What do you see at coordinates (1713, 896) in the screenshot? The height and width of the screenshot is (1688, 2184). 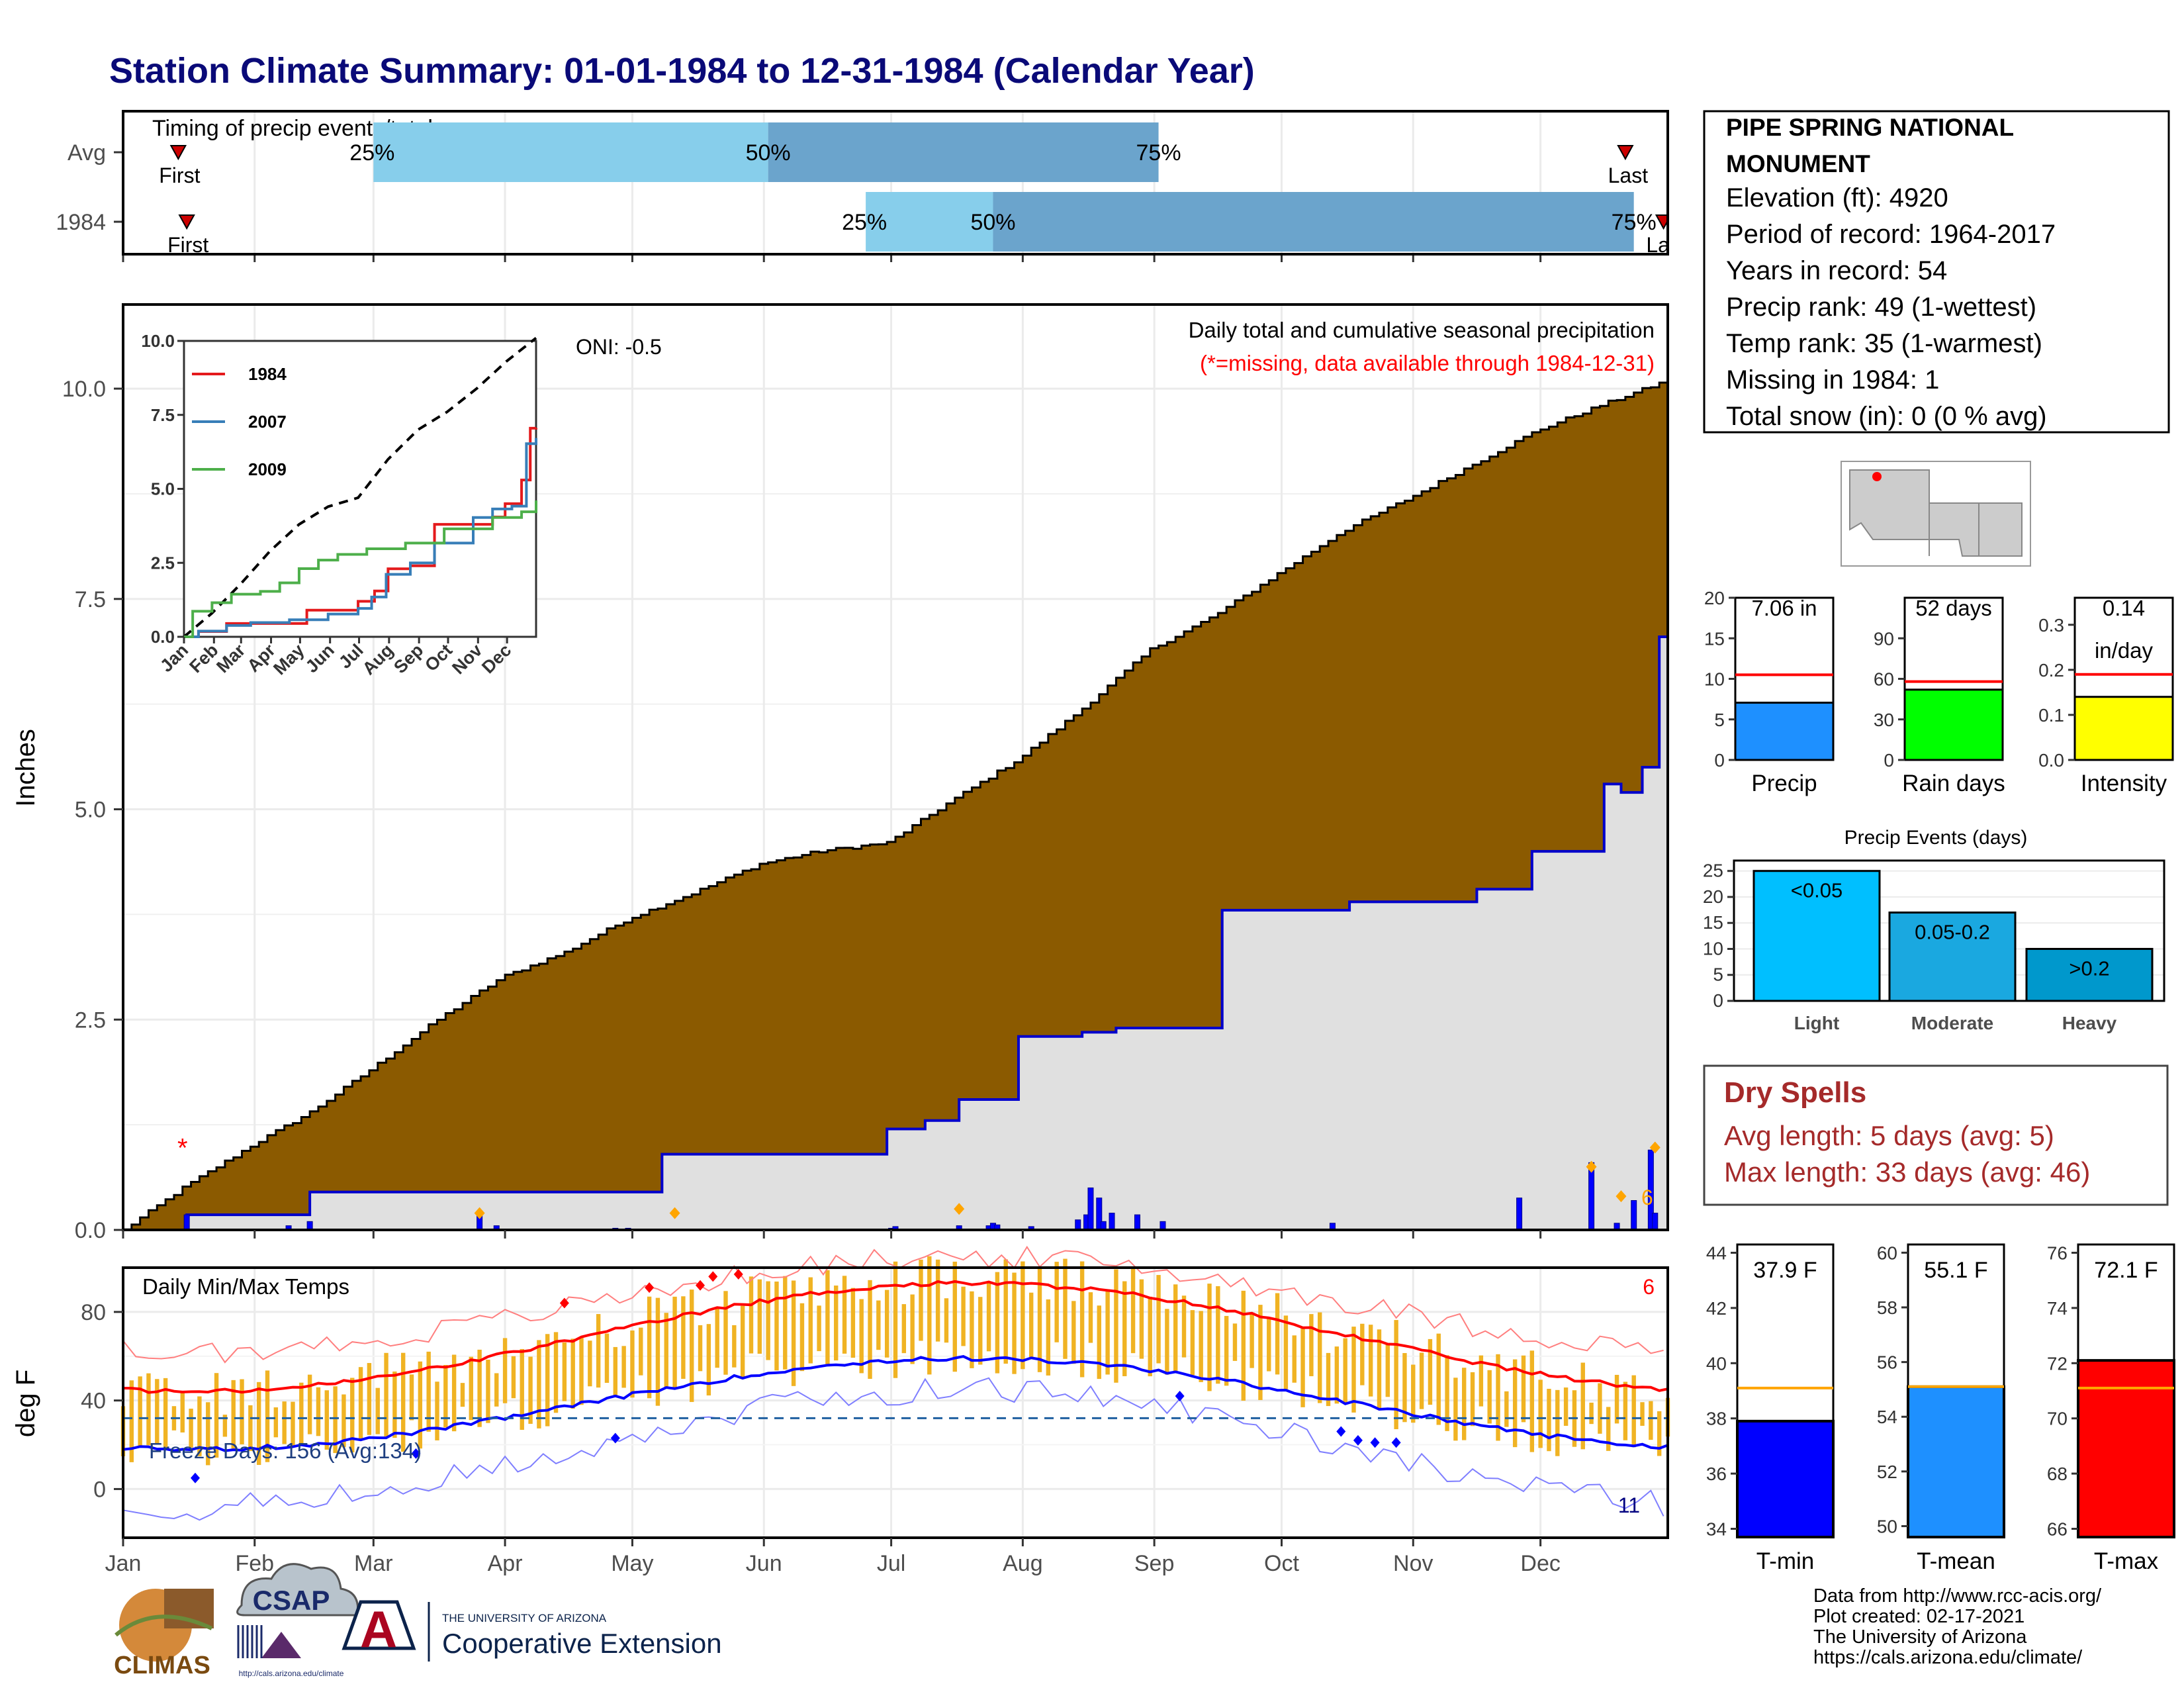 I see `events-tick-label: 20` at bounding box center [1713, 896].